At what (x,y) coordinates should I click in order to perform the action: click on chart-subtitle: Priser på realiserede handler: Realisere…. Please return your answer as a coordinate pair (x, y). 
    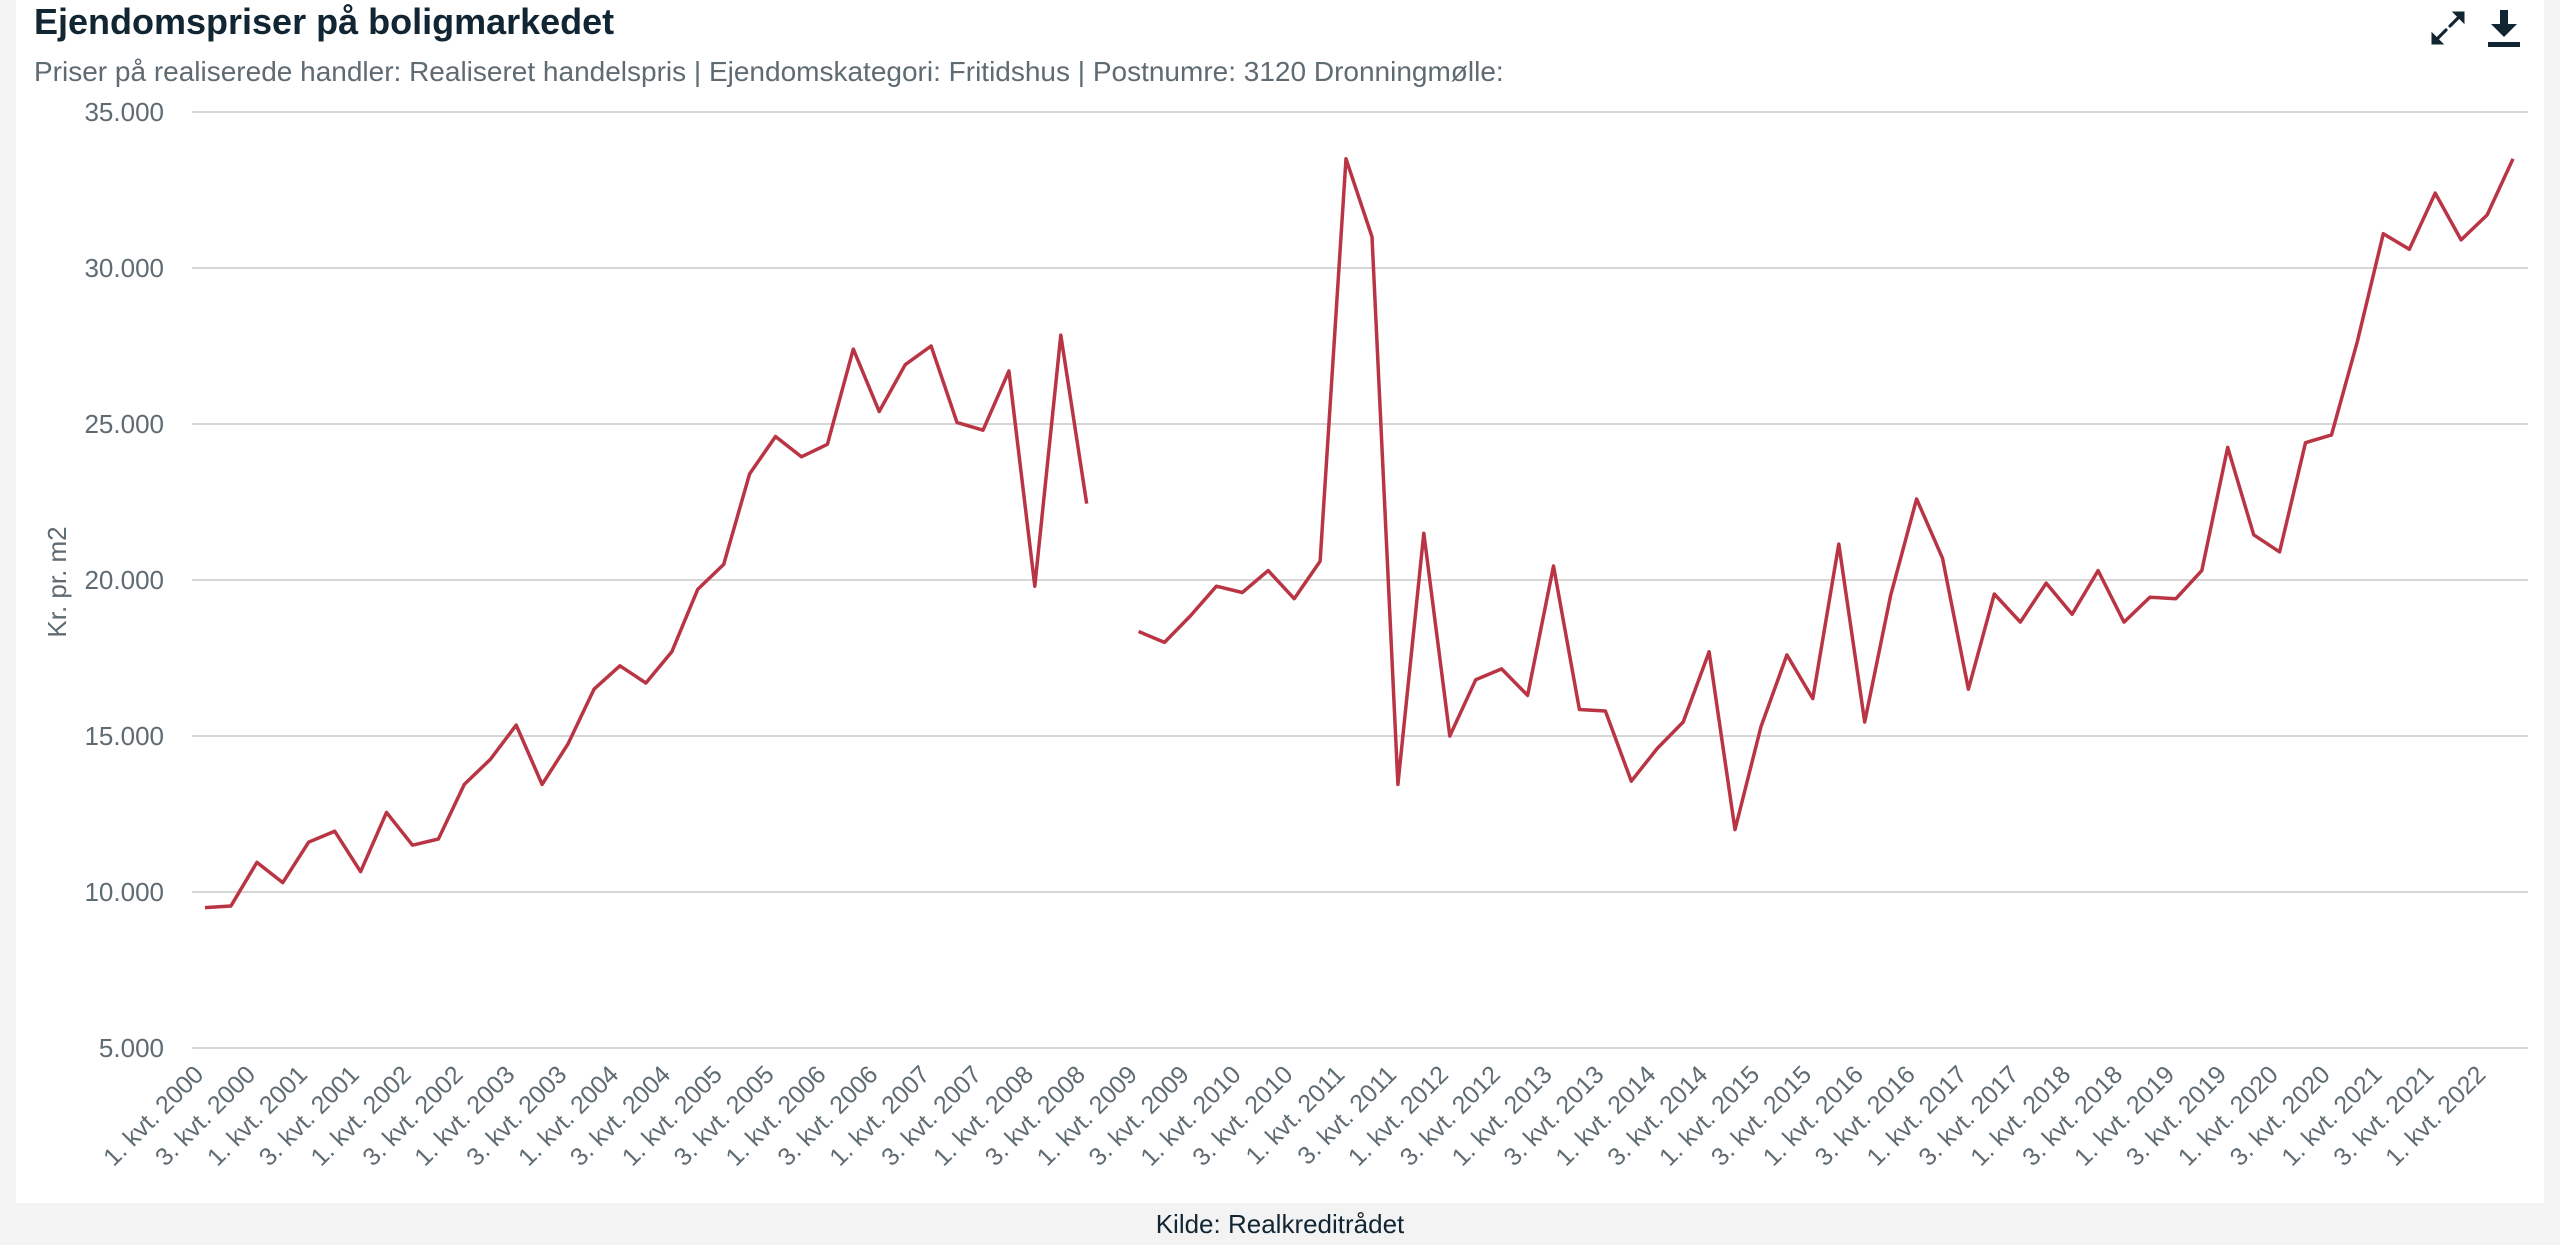
    Looking at the image, I should click on (769, 71).